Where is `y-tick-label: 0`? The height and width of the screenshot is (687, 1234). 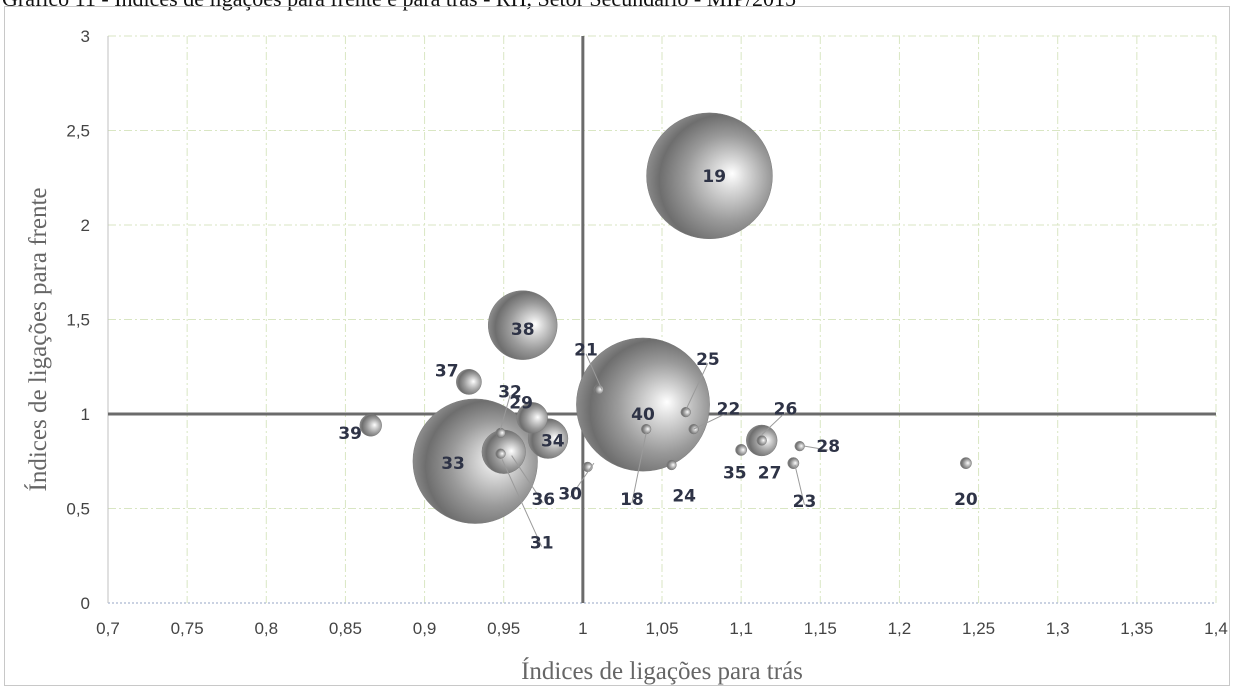
y-tick-label: 0 is located at coordinates (85, 603).